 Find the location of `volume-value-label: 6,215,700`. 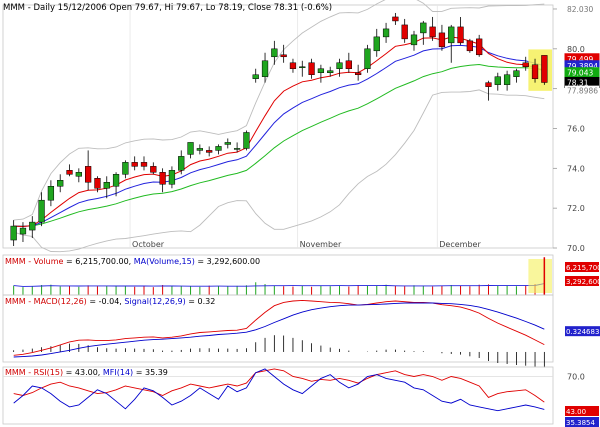

volume-value-label: 6,215,700 is located at coordinates (583, 268).